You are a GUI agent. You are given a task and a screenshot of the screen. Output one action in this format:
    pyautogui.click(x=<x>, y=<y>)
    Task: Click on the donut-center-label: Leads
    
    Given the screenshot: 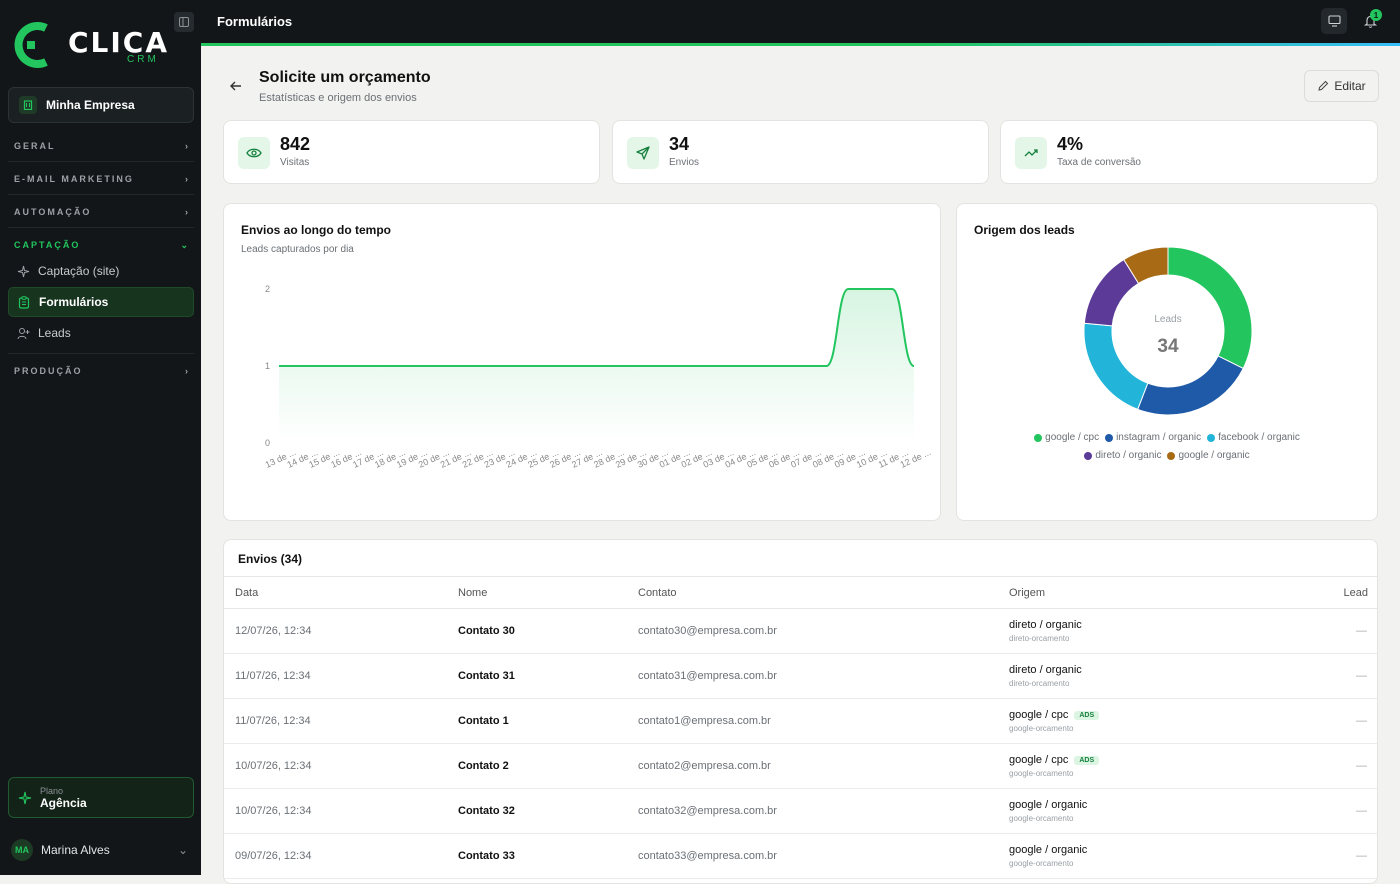 What is the action you would take?
    pyautogui.click(x=1168, y=319)
    